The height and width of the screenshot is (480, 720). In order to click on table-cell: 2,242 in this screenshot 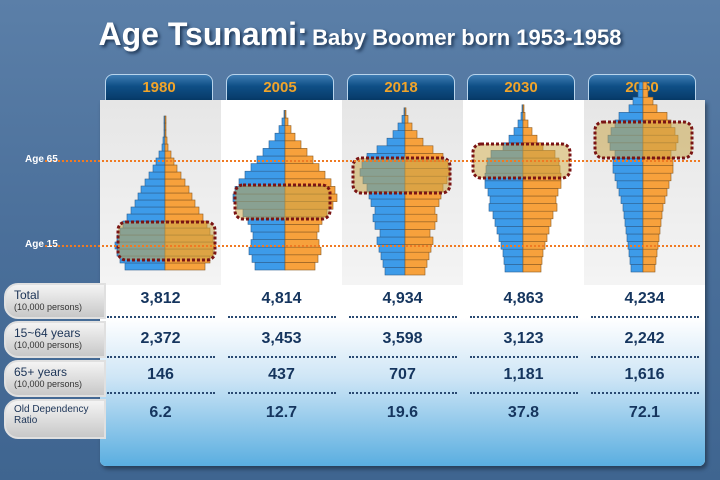, I will do `click(644, 338)`.